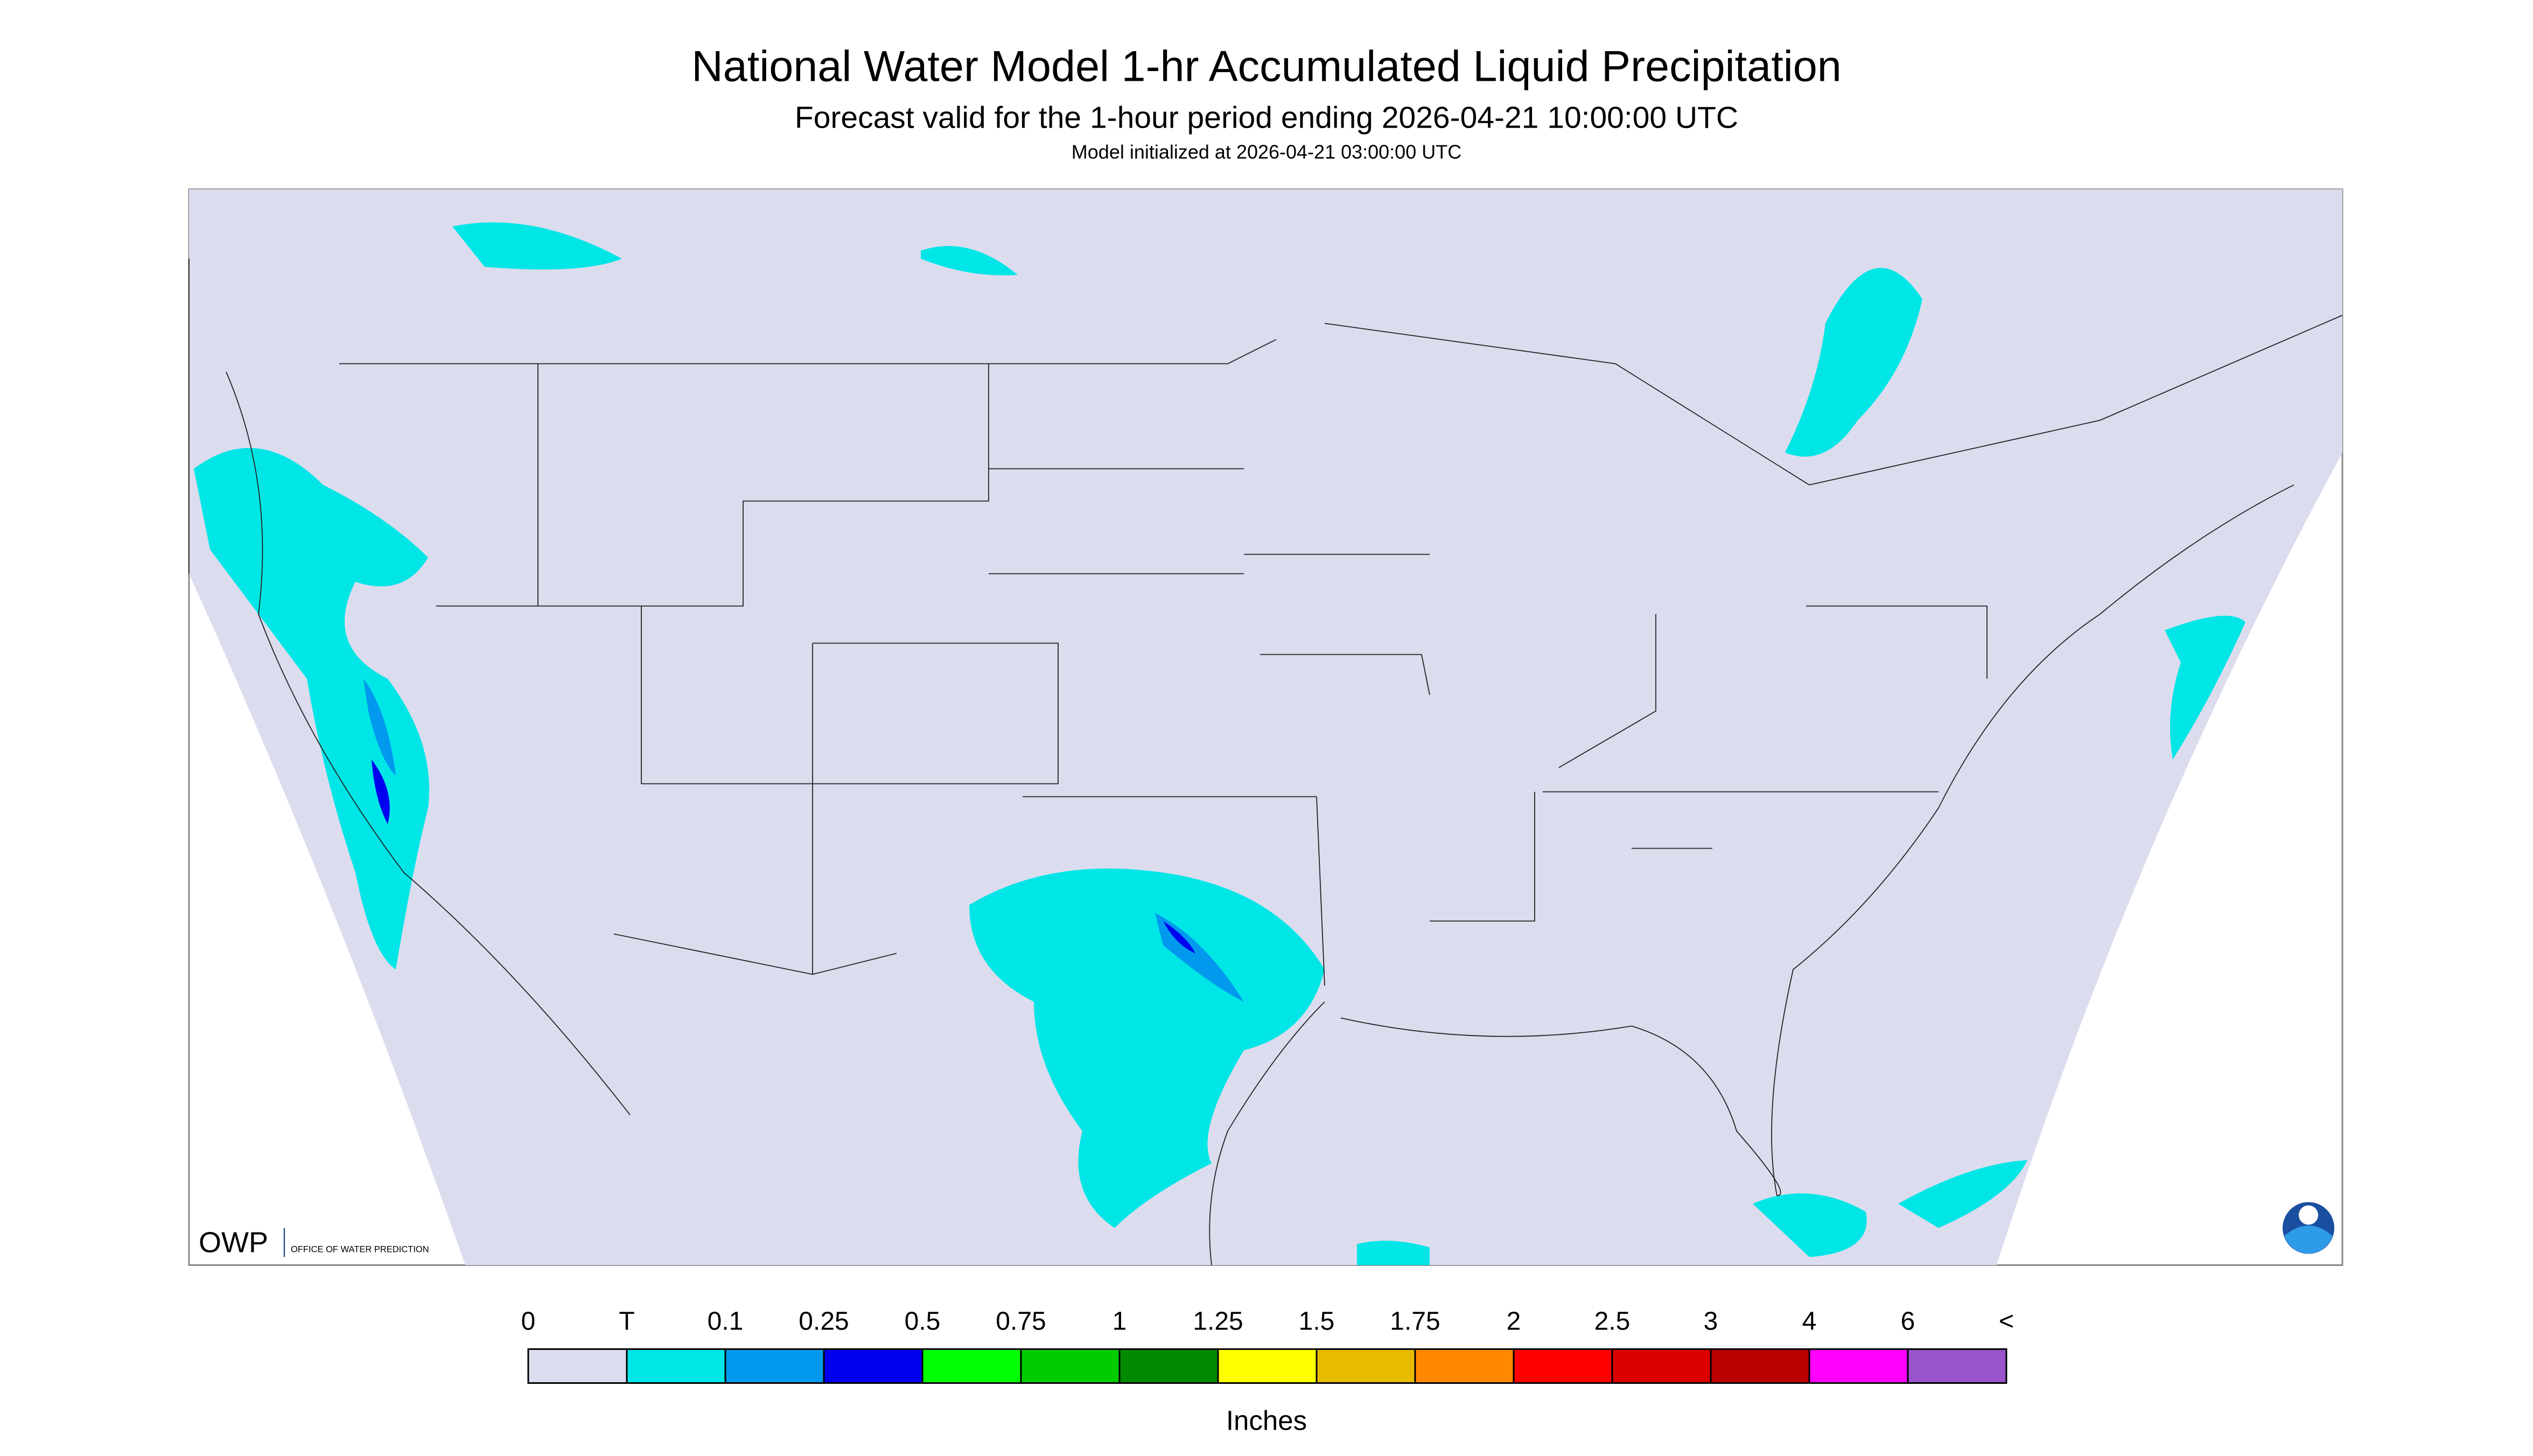  What do you see at coordinates (824, 1321) in the screenshot?
I see `legend-label: 0.25` at bounding box center [824, 1321].